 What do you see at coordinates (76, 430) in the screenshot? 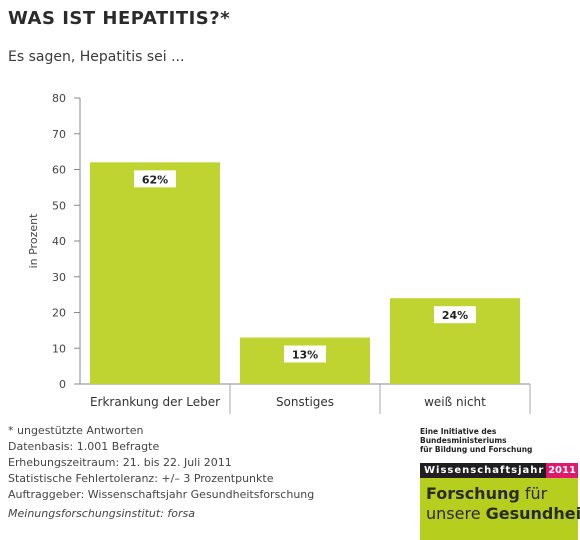
I see `footnote-line: * ungestützte Antworten` at bounding box center [76, 430].